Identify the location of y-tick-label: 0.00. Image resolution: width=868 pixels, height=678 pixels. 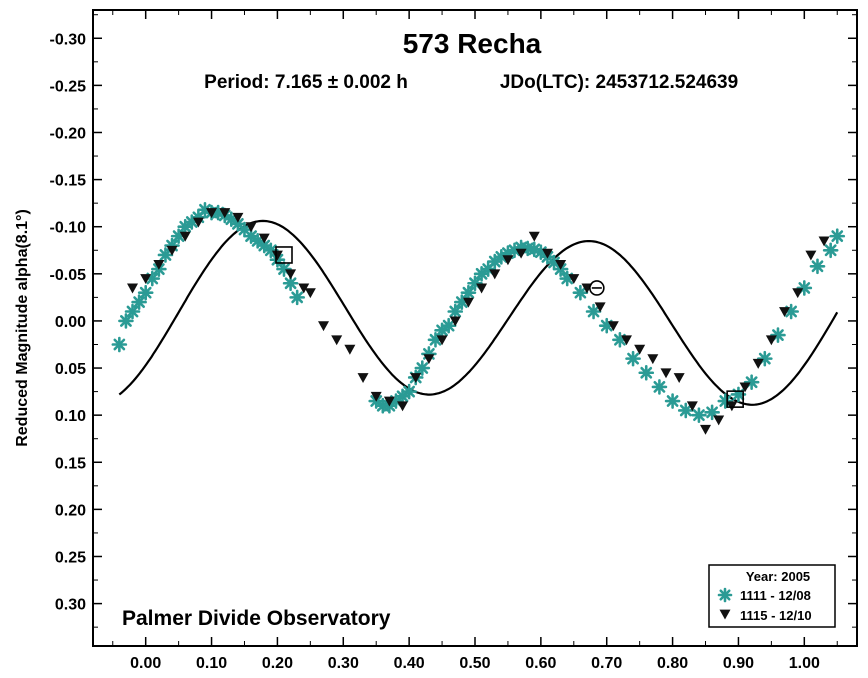
(70, 322).